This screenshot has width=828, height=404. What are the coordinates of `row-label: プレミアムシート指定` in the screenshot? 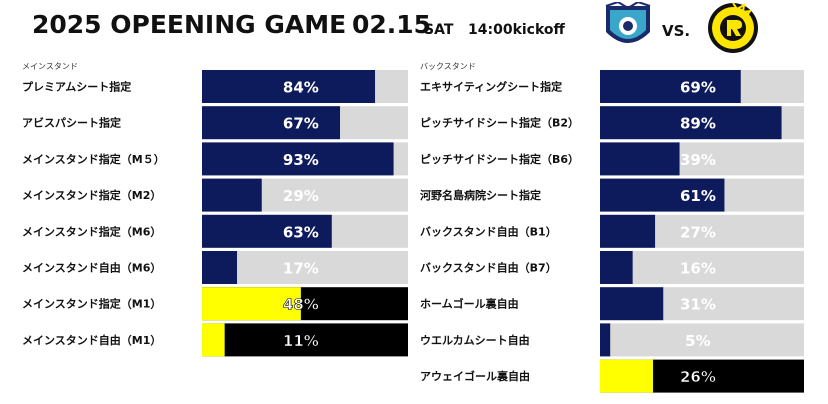 It's located at (76, 87).